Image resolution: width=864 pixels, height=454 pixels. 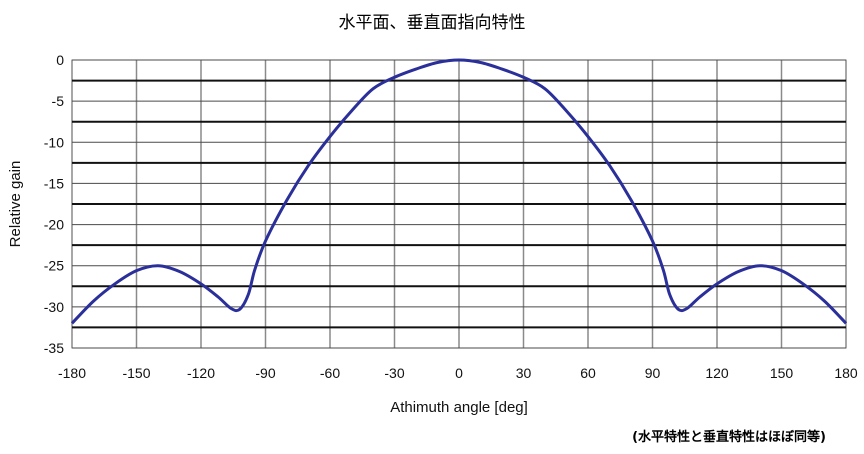 I want to click on x-tick-label: -30, so click(x=394, y=373).